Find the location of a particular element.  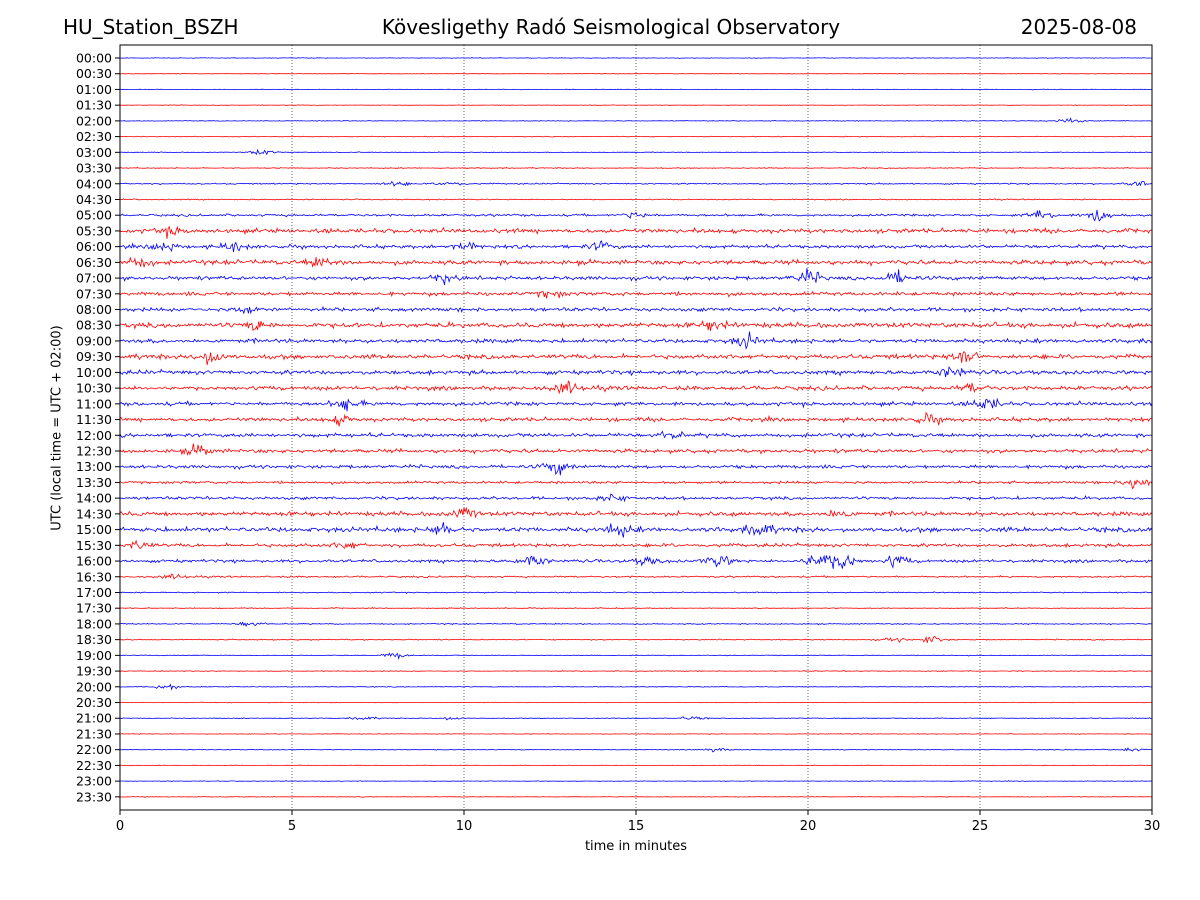

y-tick-label: 07:00 is located at coordinates (94, 278).